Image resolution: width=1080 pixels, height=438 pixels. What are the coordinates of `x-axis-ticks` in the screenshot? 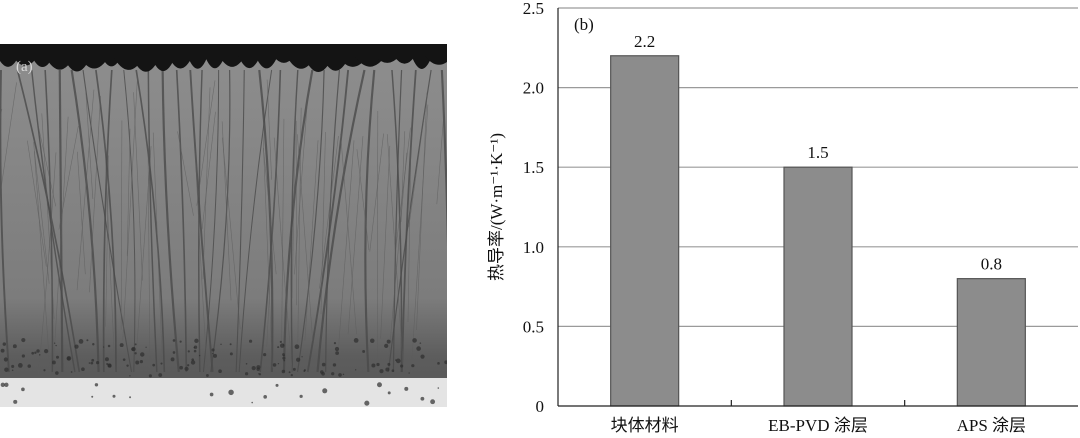 It's located at (818, 403).